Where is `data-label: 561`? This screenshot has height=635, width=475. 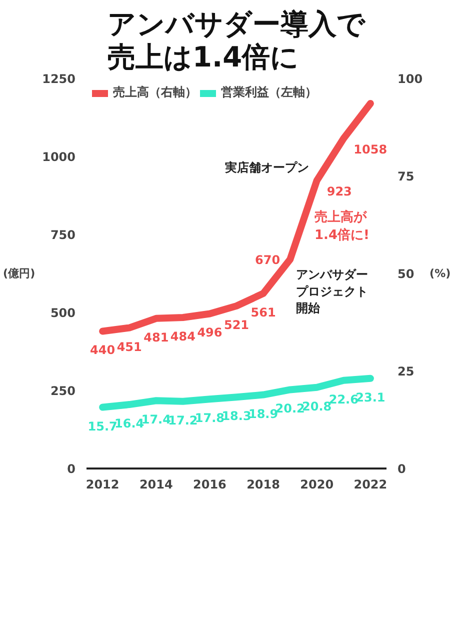 data-label: 561 is located at coordinates (263, 312).